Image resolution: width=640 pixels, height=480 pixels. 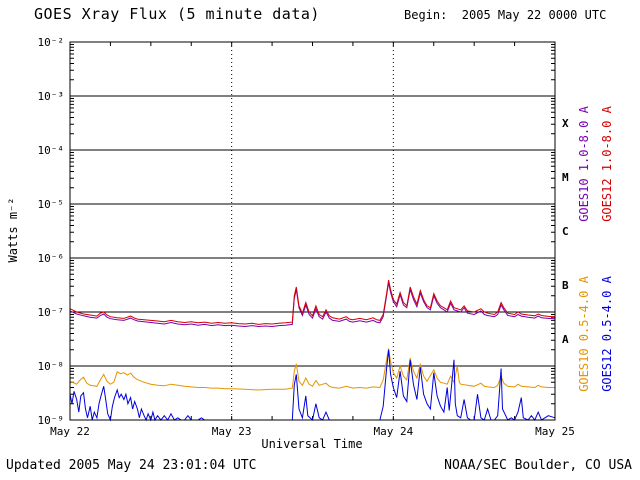 What do you see at coordinates (584, 164) in the screenshot?
I see `legend-goes10-long: GOES10 1.0-8.0 A` at bounding box center [584, 164].